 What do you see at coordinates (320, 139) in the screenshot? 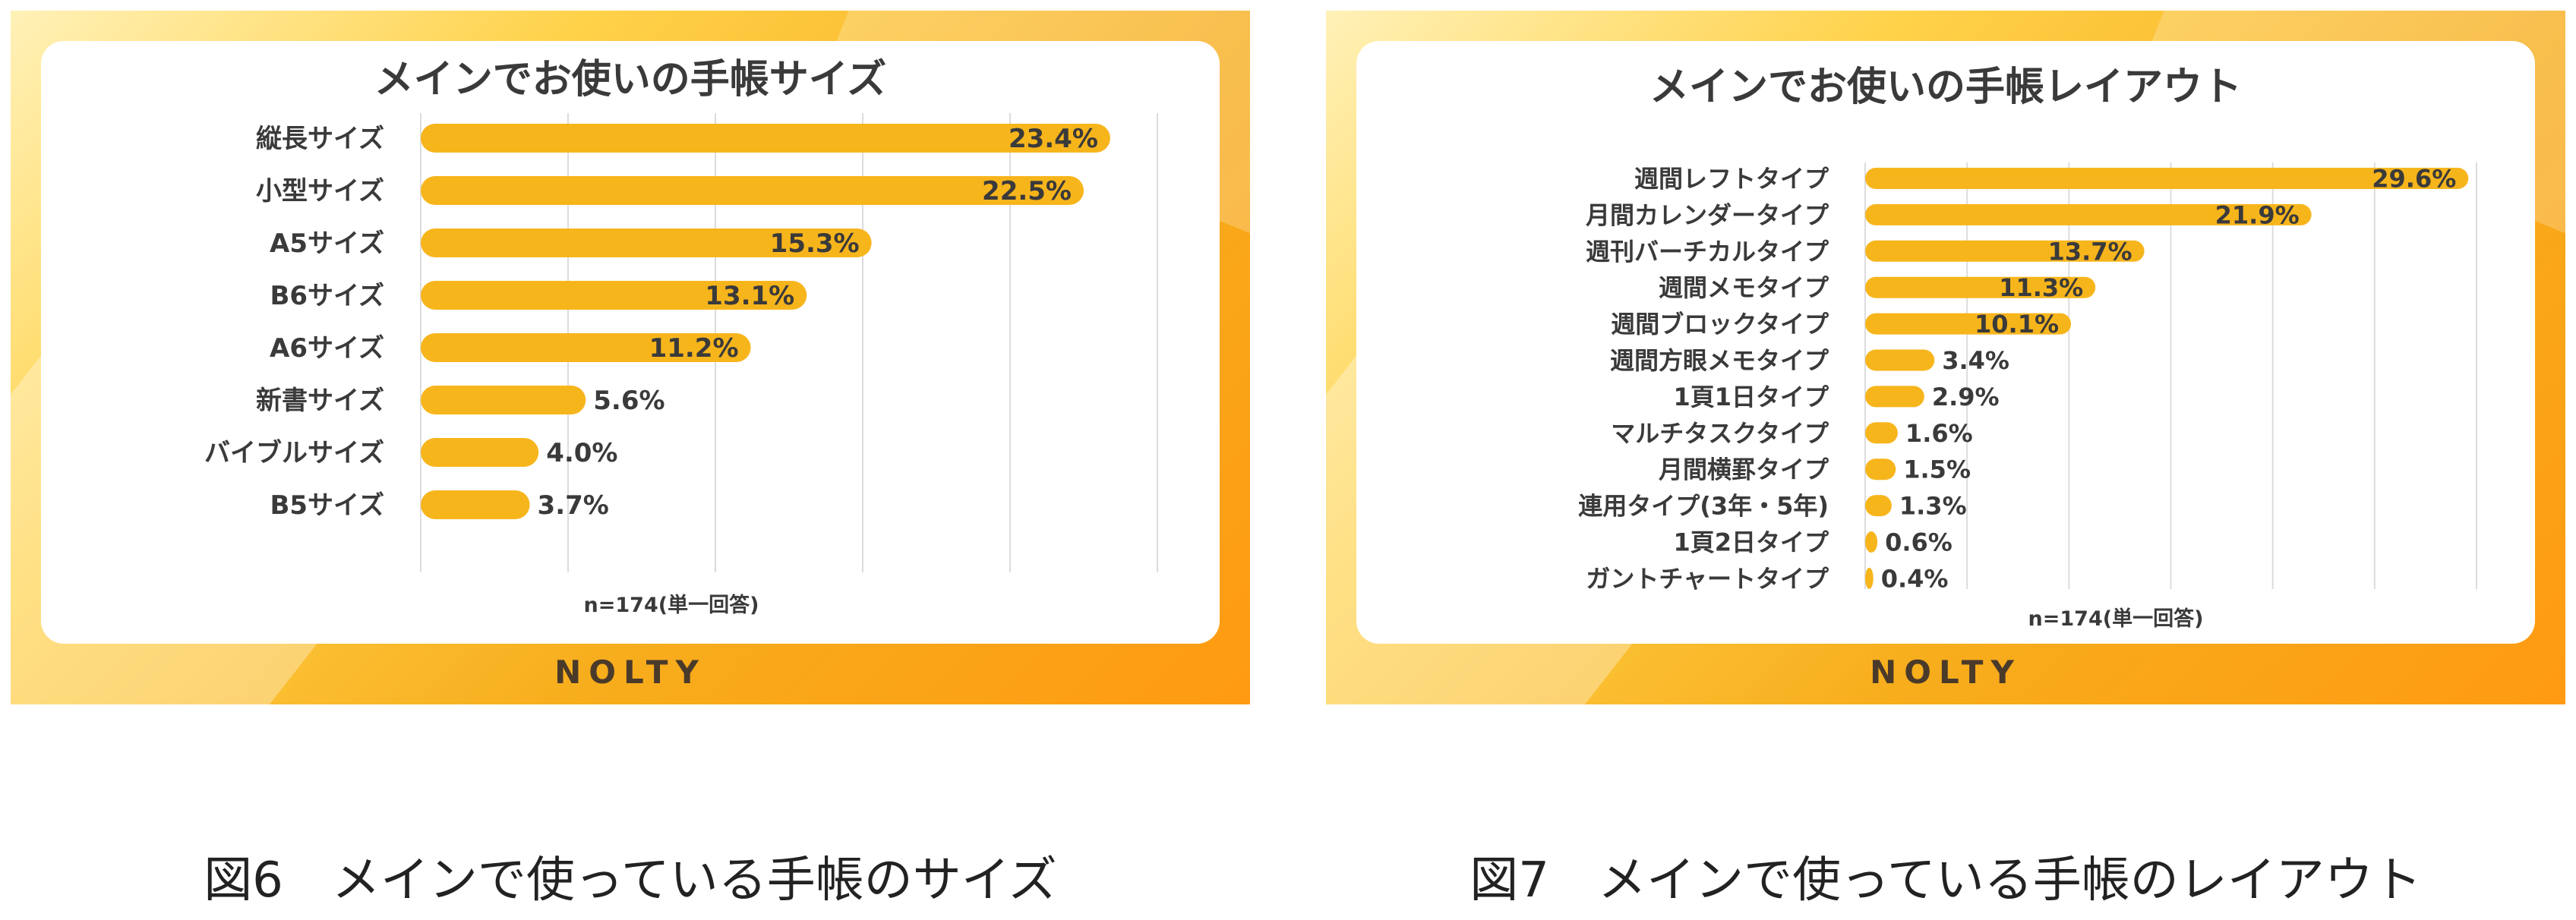
I see `category-label: 縦長サイズ` at bounding box center [320, 139].